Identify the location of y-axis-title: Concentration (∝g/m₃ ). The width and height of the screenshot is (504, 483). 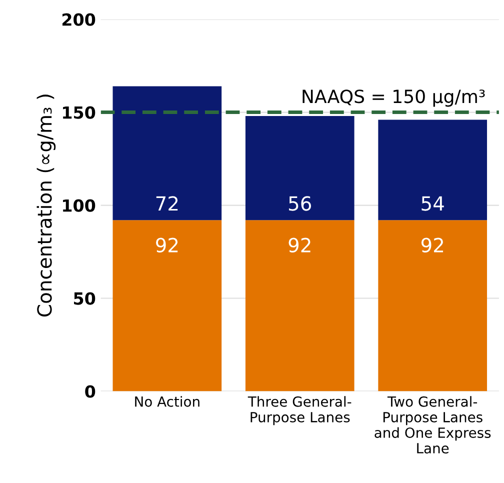
(46, 205).